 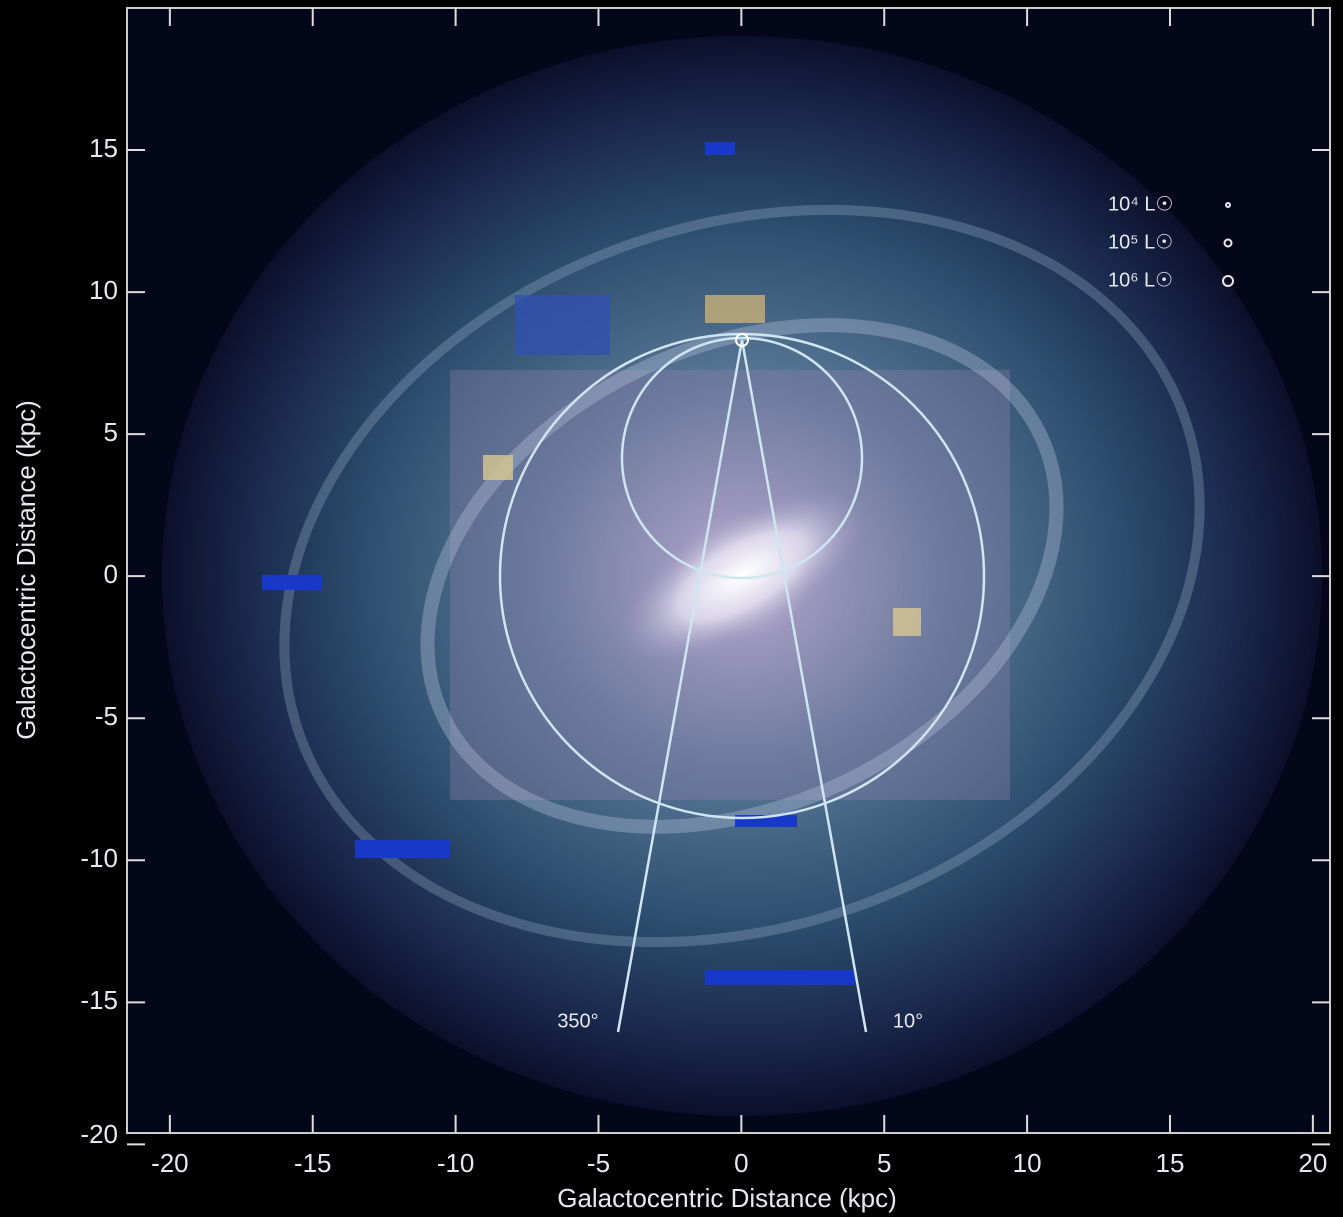 I want to click on y-tick-label: 0, so click(x=111, y=574).